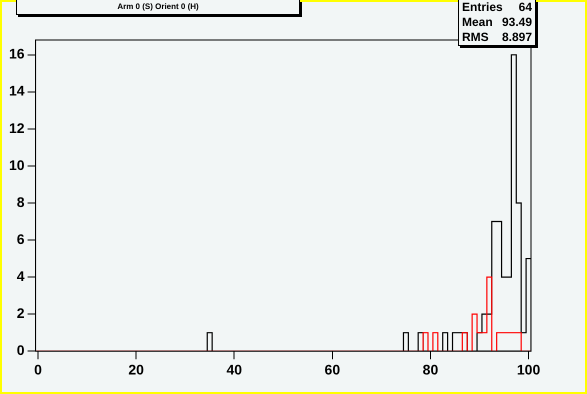 The image size is (587, 394). I want to click on x-tick-label: 60, so click(332, 369).